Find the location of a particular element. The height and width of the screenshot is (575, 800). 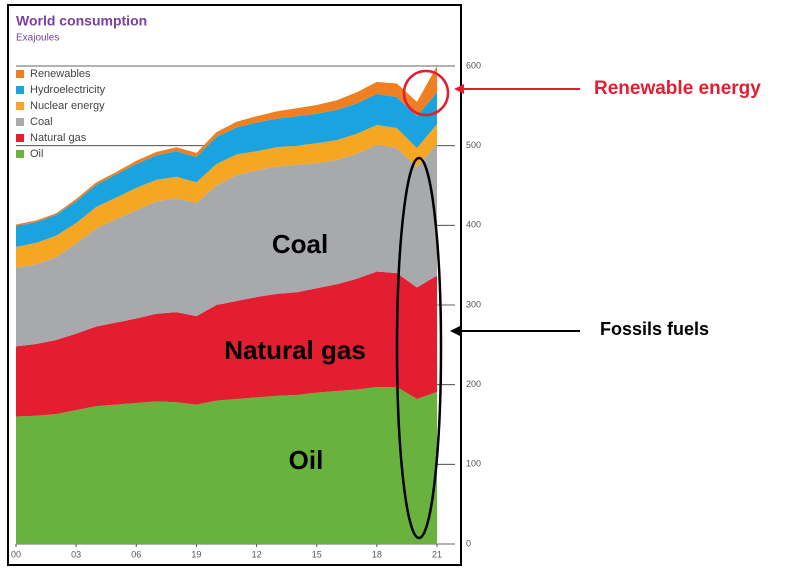

x-tick-label: 15 is located at coordinates (317, 554).